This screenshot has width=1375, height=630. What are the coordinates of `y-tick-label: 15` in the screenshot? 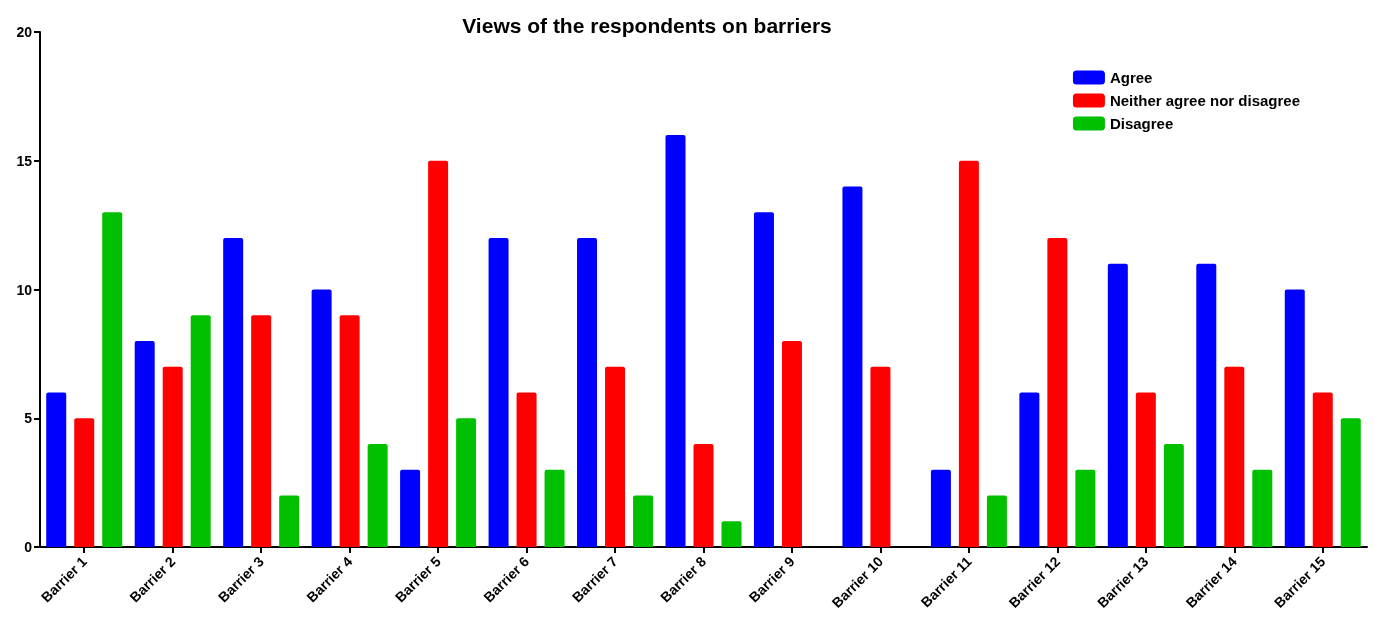 It's located at (24, 160).